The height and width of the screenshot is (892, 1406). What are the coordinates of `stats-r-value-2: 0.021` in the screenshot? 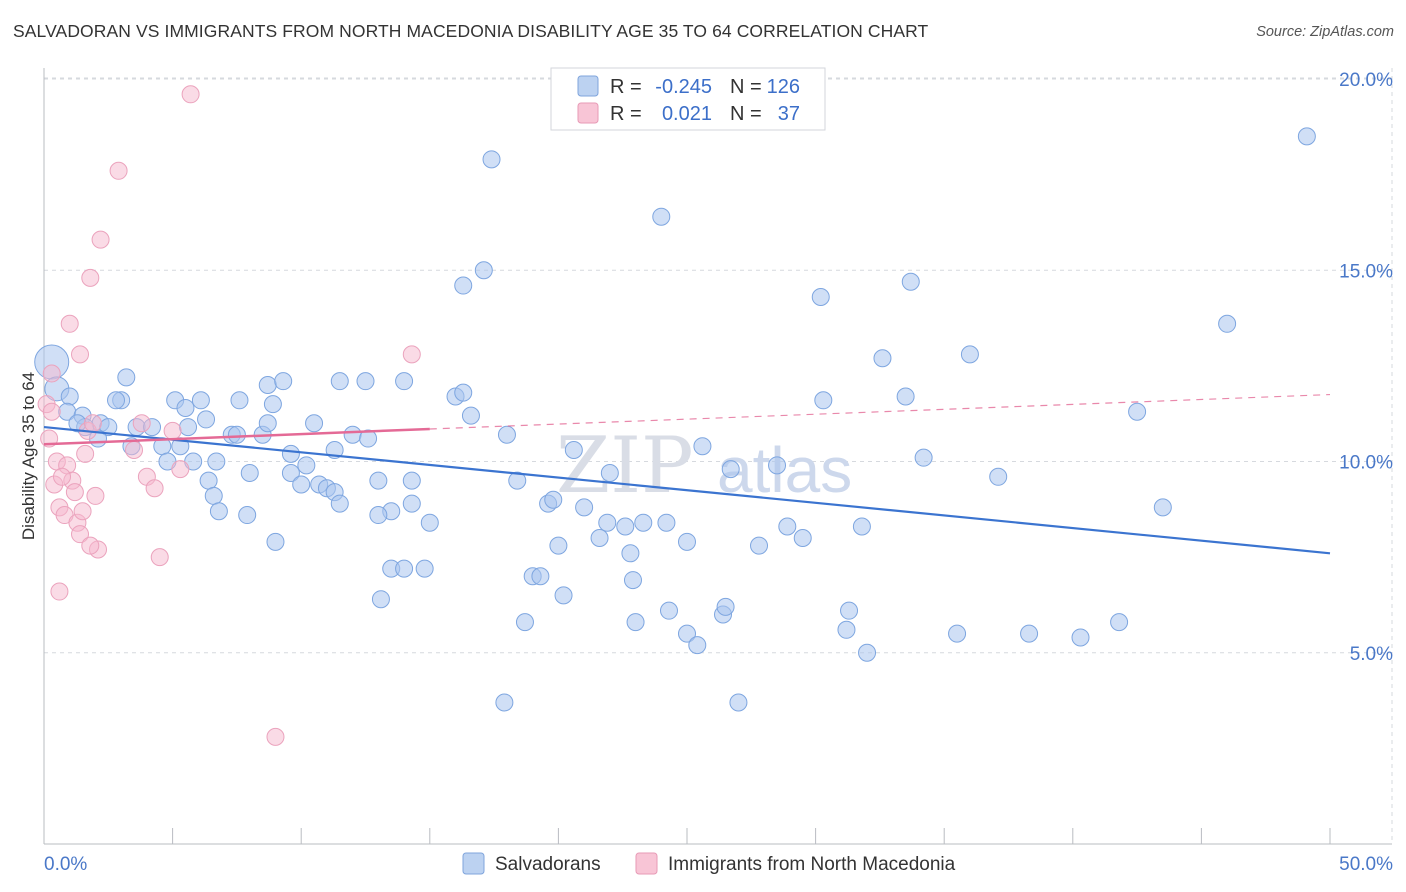 It's located at (687, 114).